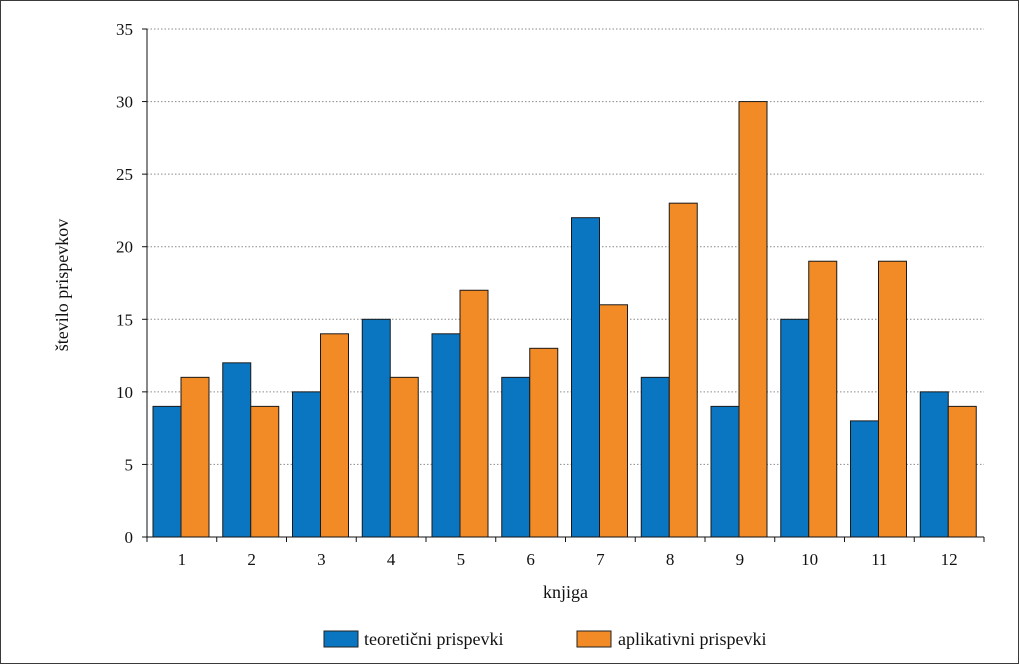  I want to click on legend-label-teoreticni: teoretični prispevki, so click(433, 639).